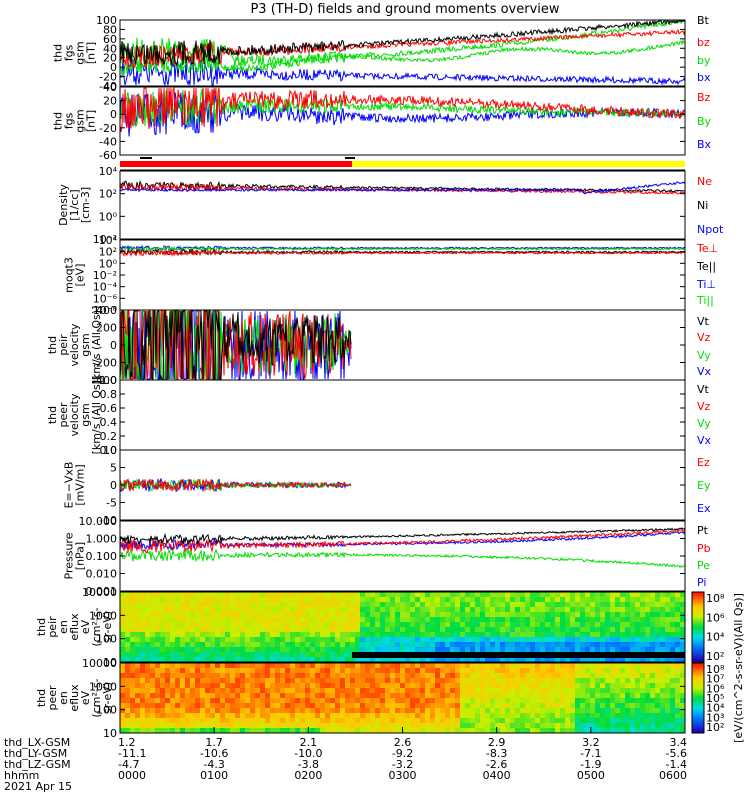 Image resolution: width=750 pixels, height=800 pixels. What do you see at coordinates (108, 520) in the screenshot?
I see `y-tick-label: -10` at bounding box center [108, 520].